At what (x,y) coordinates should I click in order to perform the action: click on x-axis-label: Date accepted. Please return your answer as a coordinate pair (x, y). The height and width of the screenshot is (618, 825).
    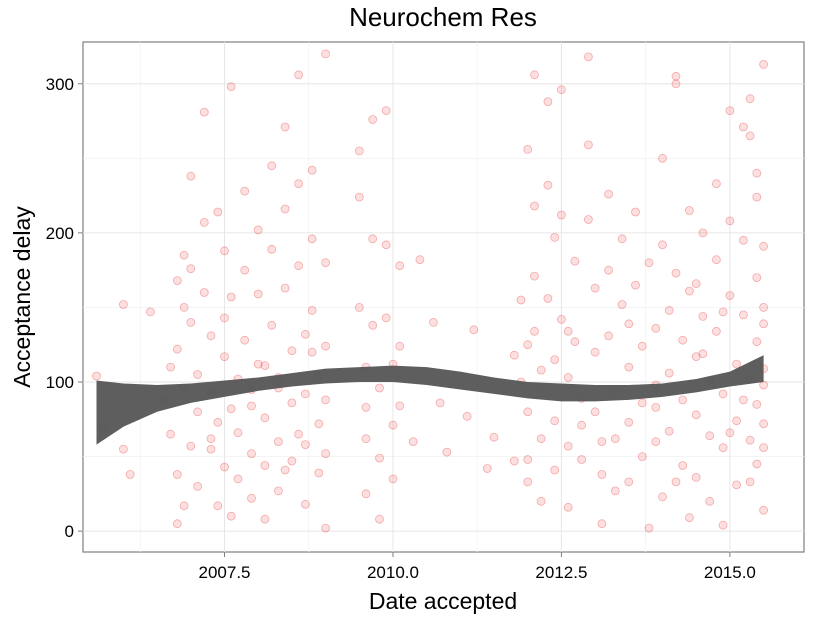
    Looking at the image, I should click on (443, 601).